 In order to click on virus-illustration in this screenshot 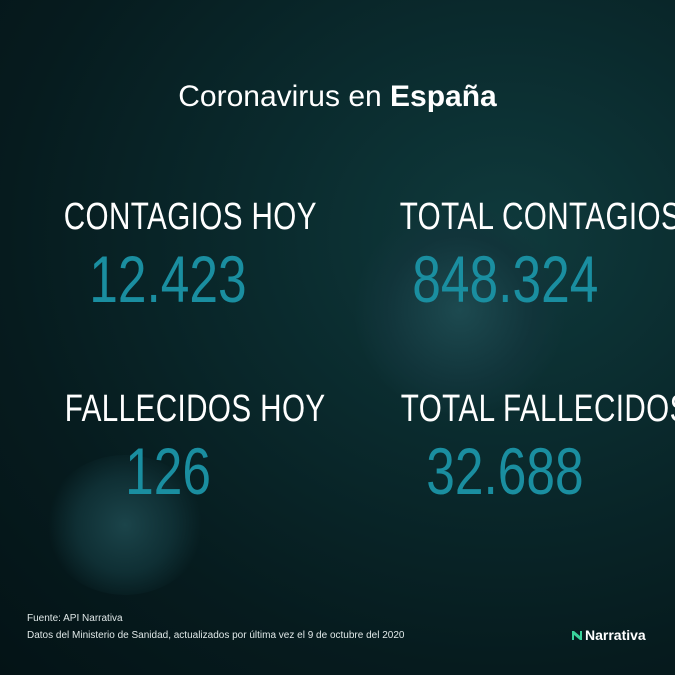, I will do `click(460, 310)`.